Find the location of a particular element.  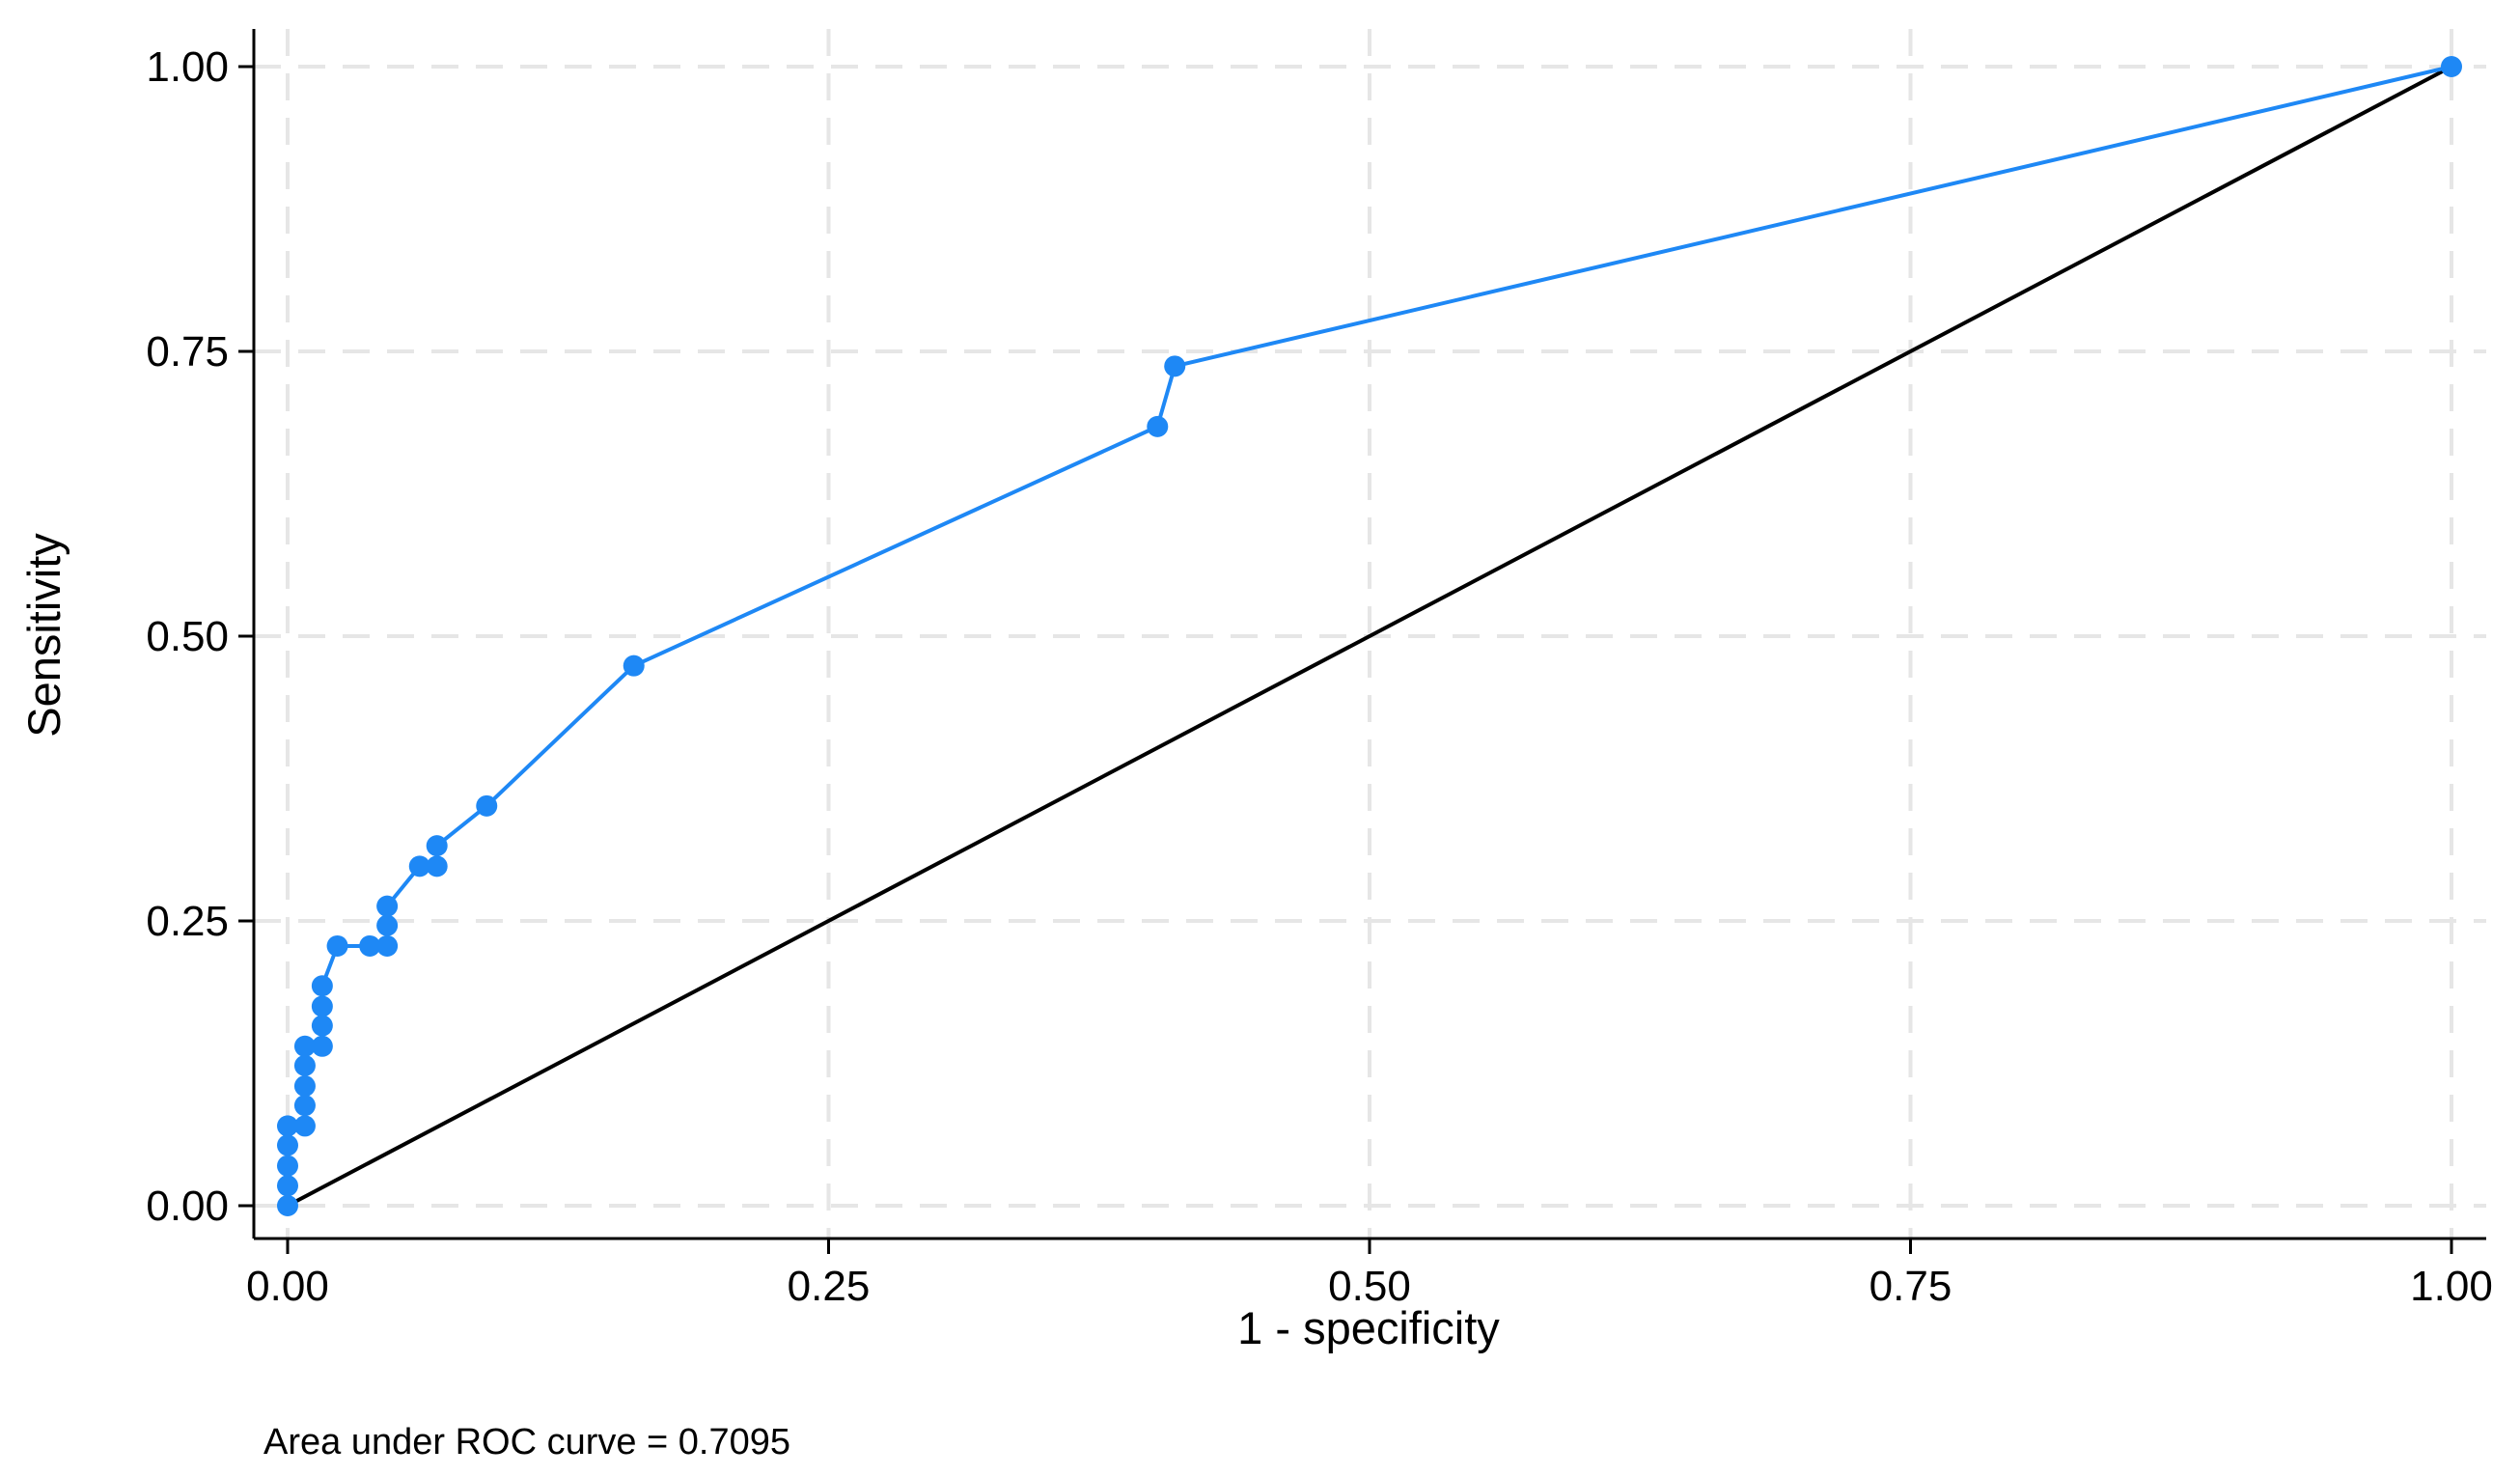

x-tick-label: 0.25 is located at coordinates (830, 1286).